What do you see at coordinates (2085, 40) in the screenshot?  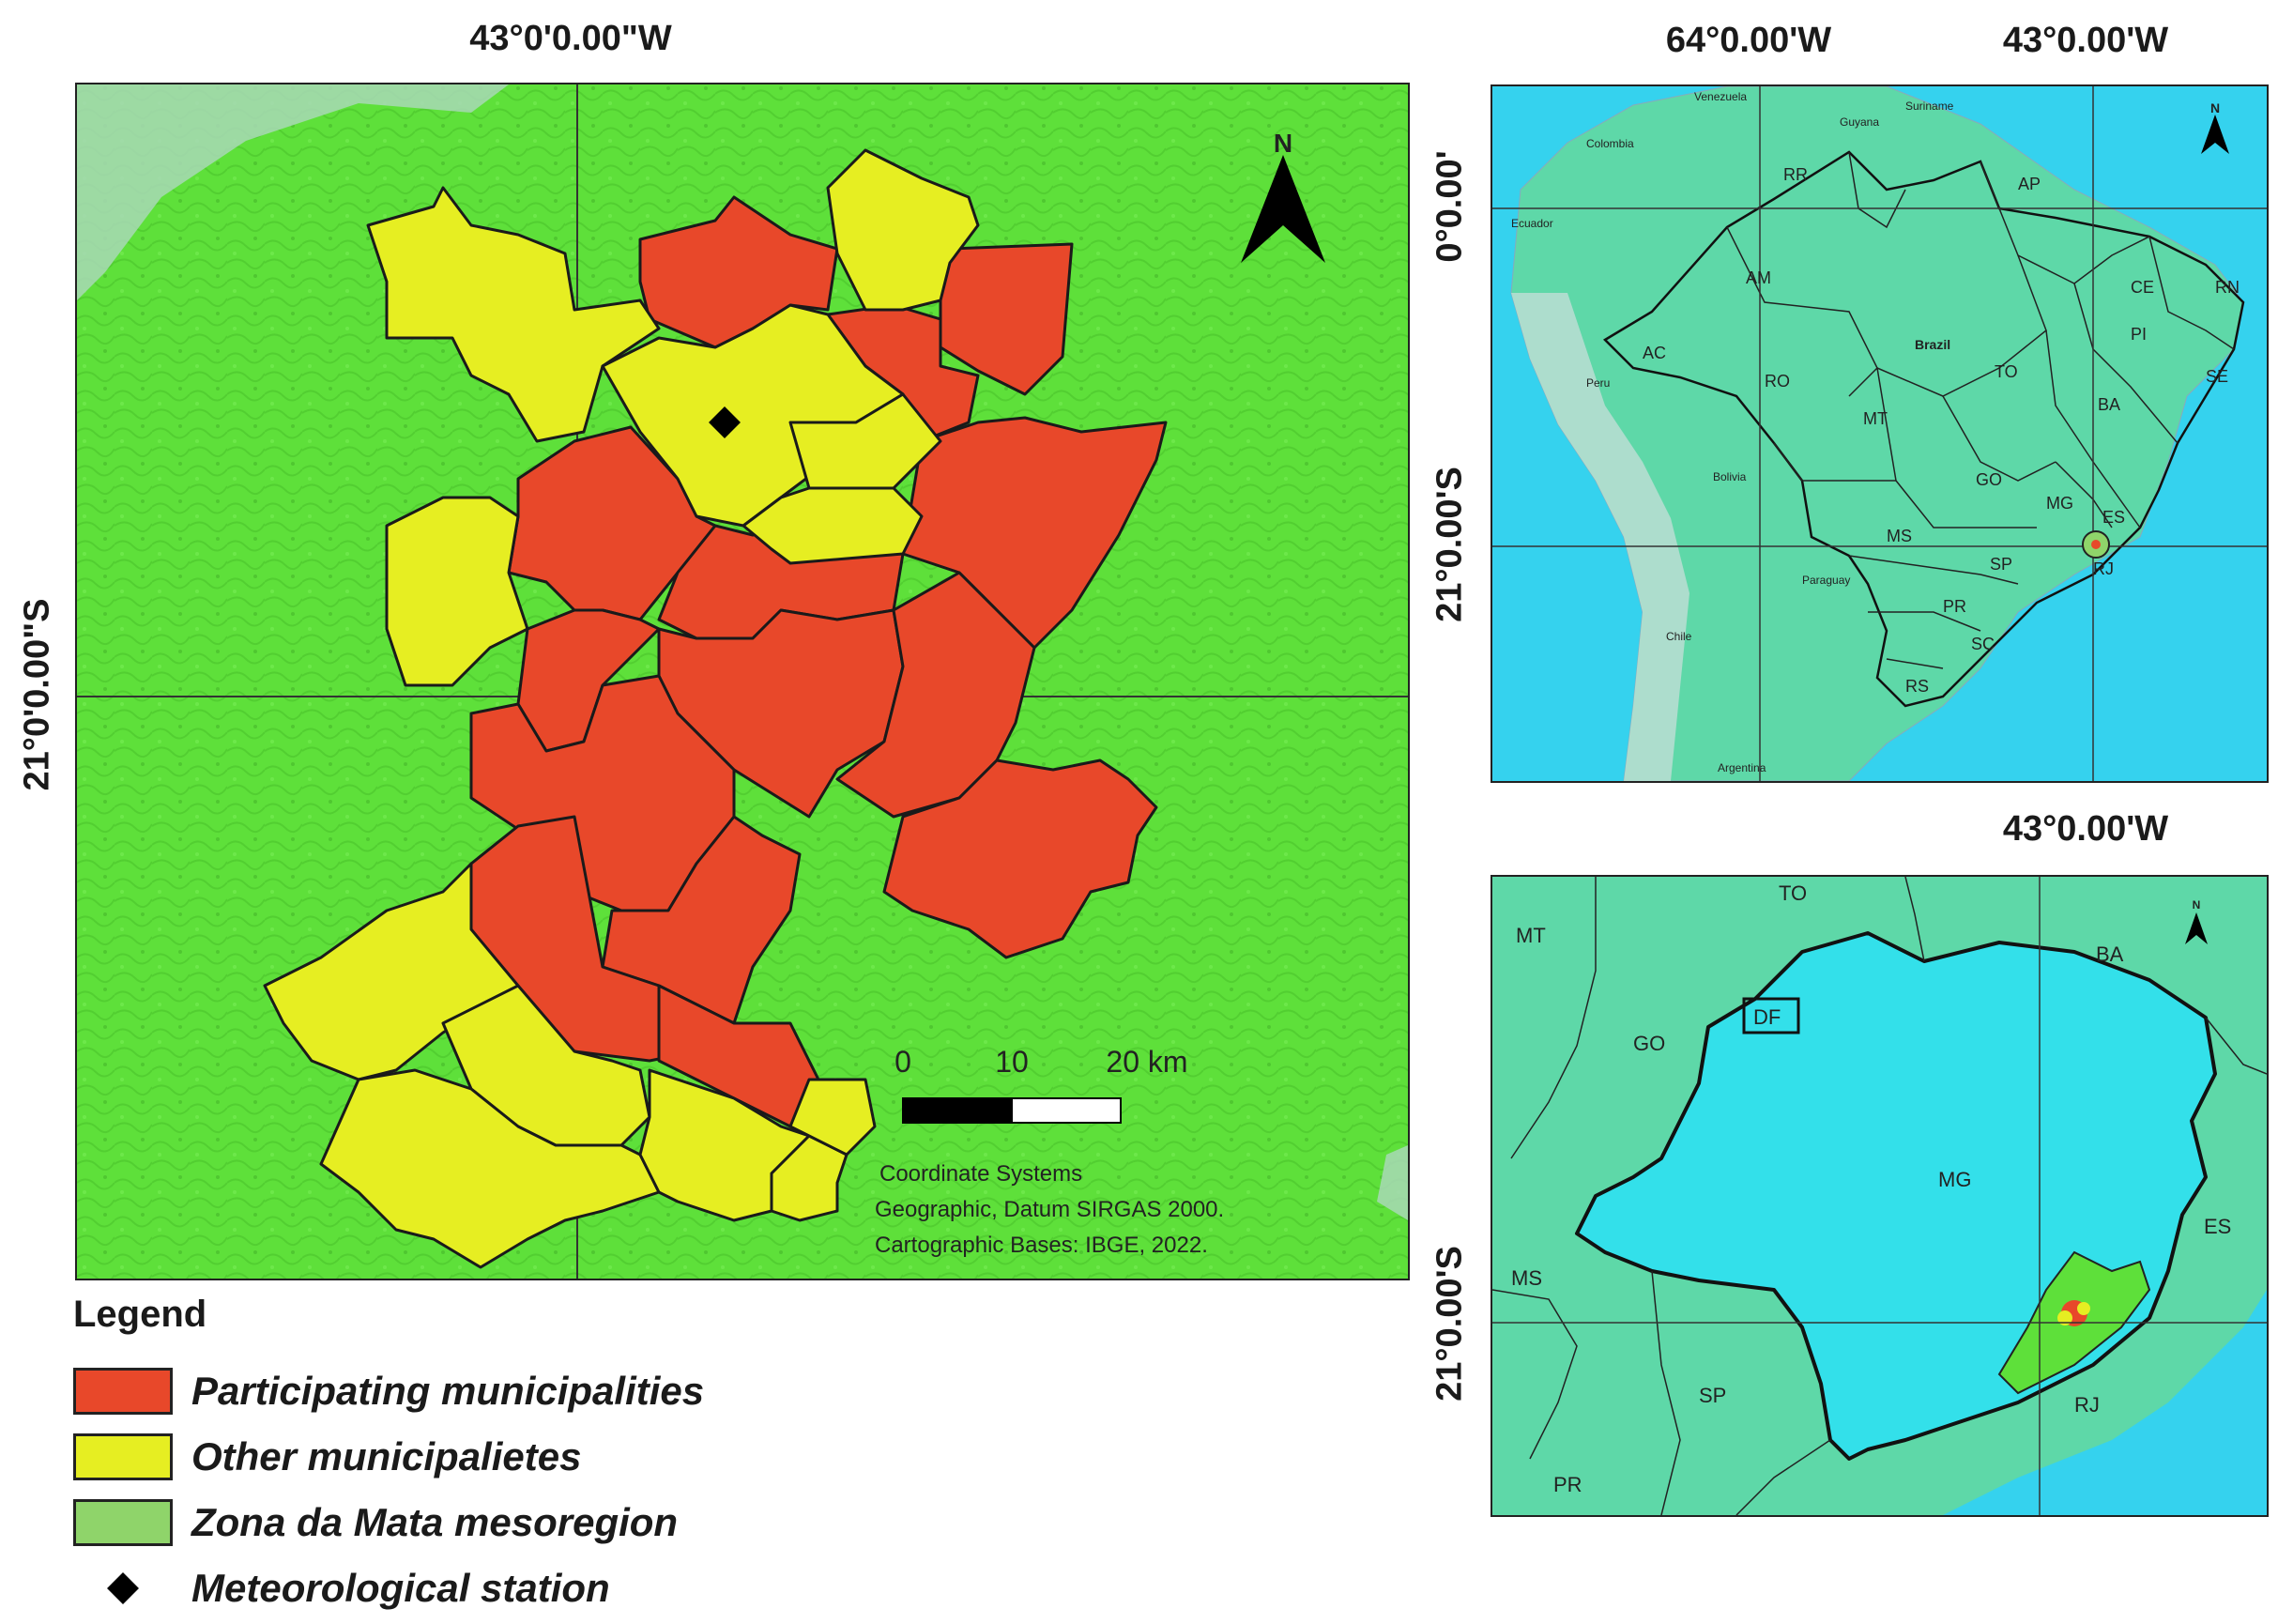 I see `brazil-map-longitude-2: 43°0.00'W` at bounding box center [2085, 40].